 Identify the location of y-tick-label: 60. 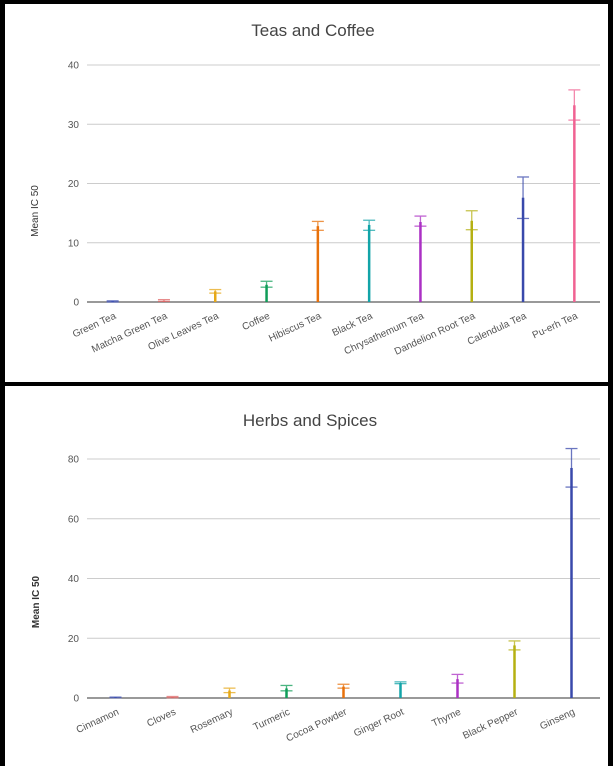
(74, 519).